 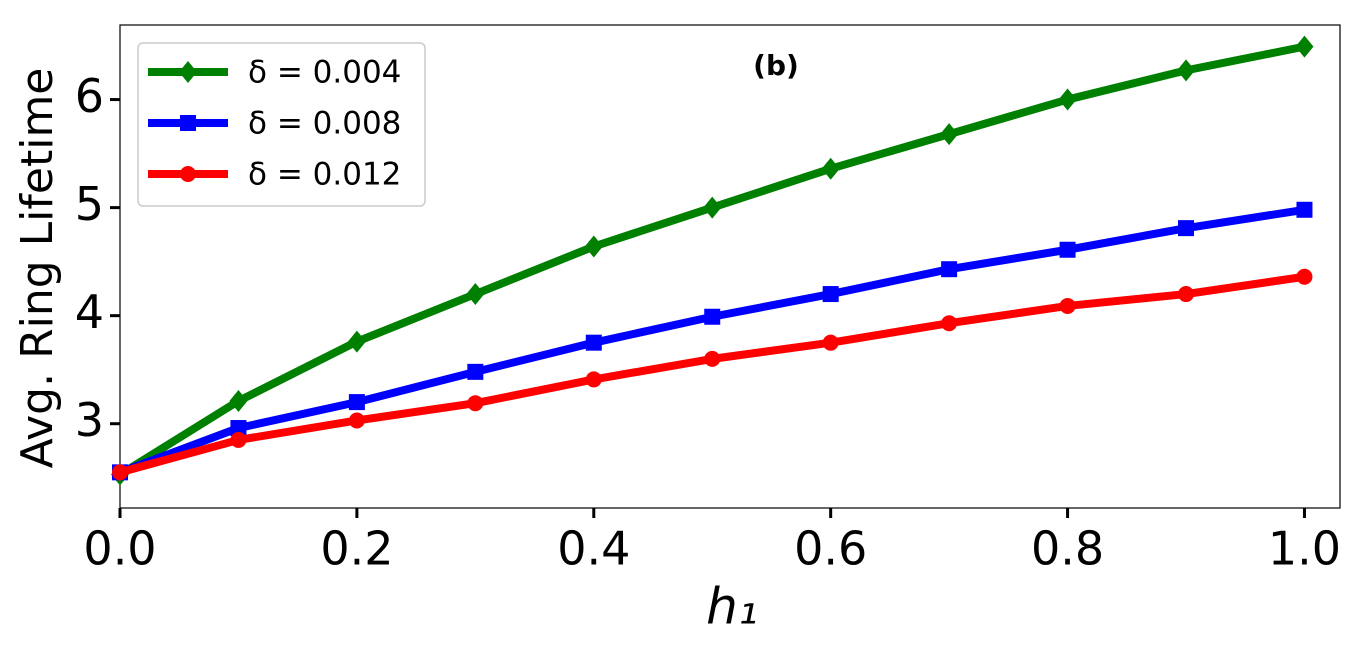 I want to click on x-tick-label: 0.6, so click(x=830, y=549).